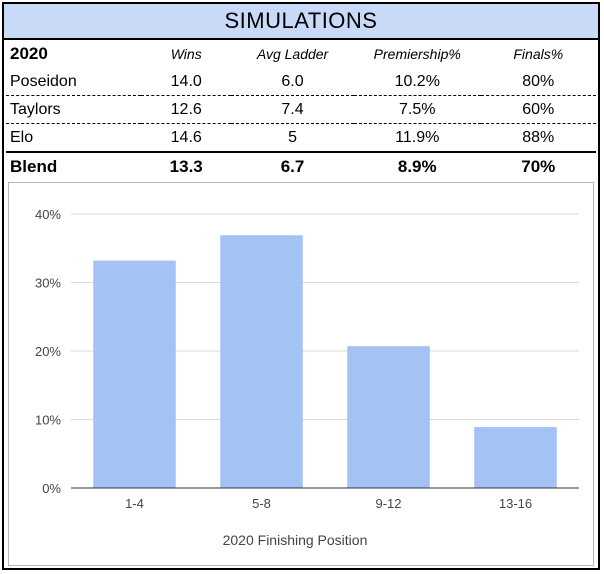 The height and width of the screenshot is (574, 604). Describe the element at coordinates (292, 138) in the screenshot. I see `row-avg-ladder: 5` at that location.